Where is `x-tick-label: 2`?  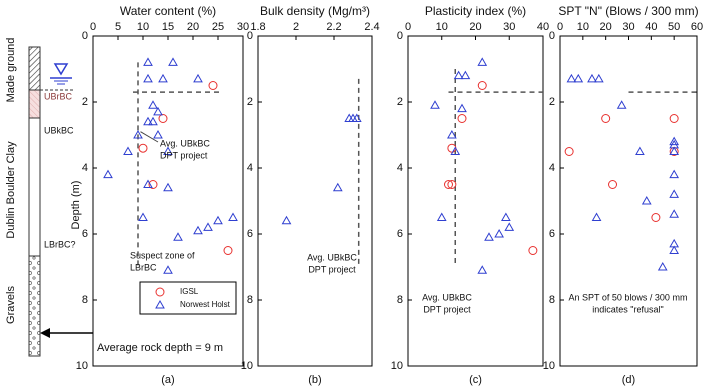
x-tick-label: 2 is located at coordinates (296, 27).